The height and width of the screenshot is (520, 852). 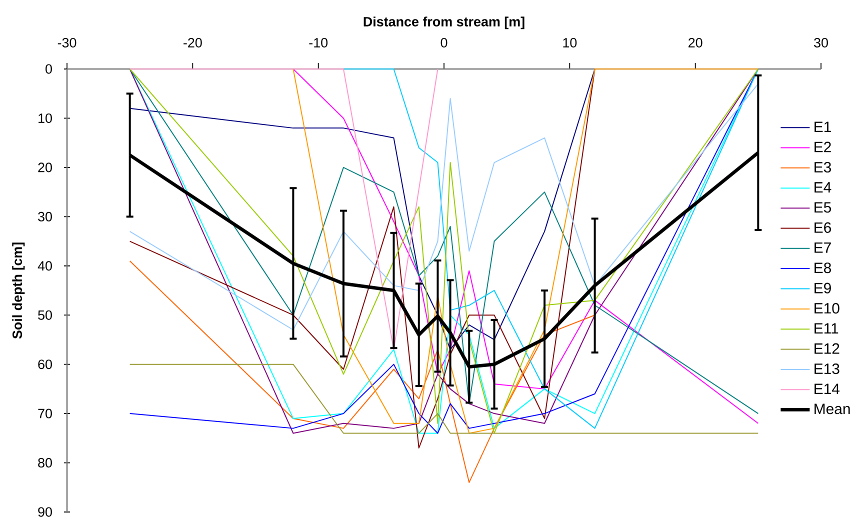 I want to click on x-tick-label: 20, so click(x=695, y=43).